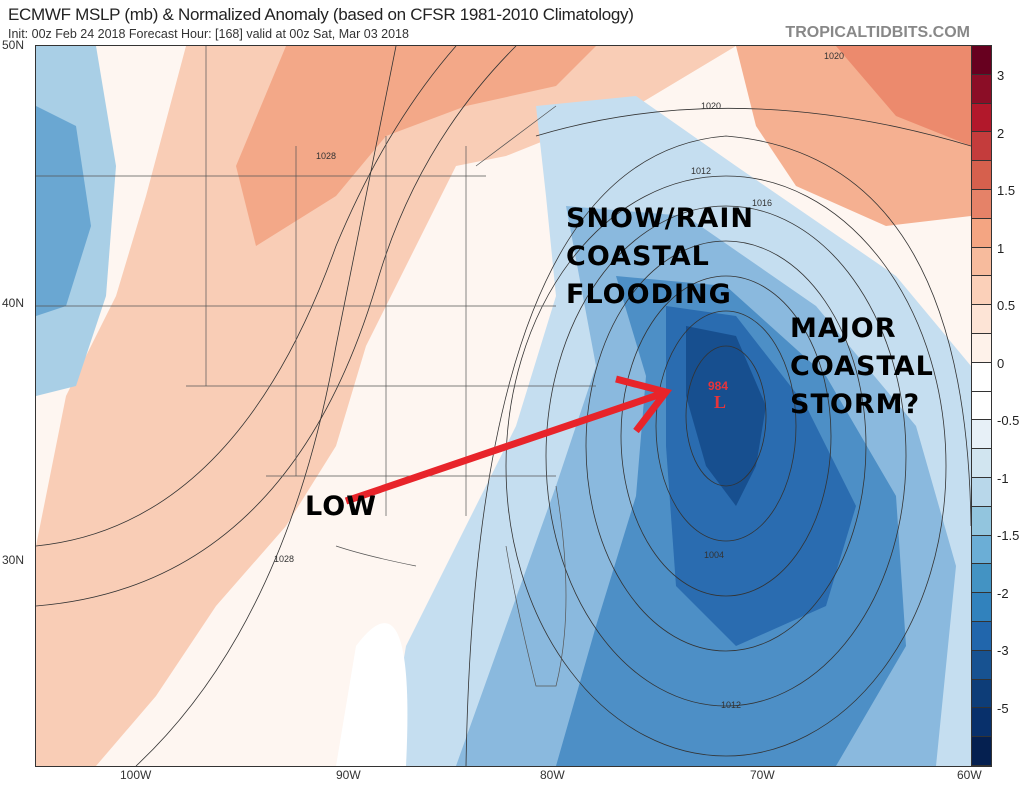 The width and height of the screenshot is (1024, 786). I want to click on low-center-marker: L, so click(720, 402).